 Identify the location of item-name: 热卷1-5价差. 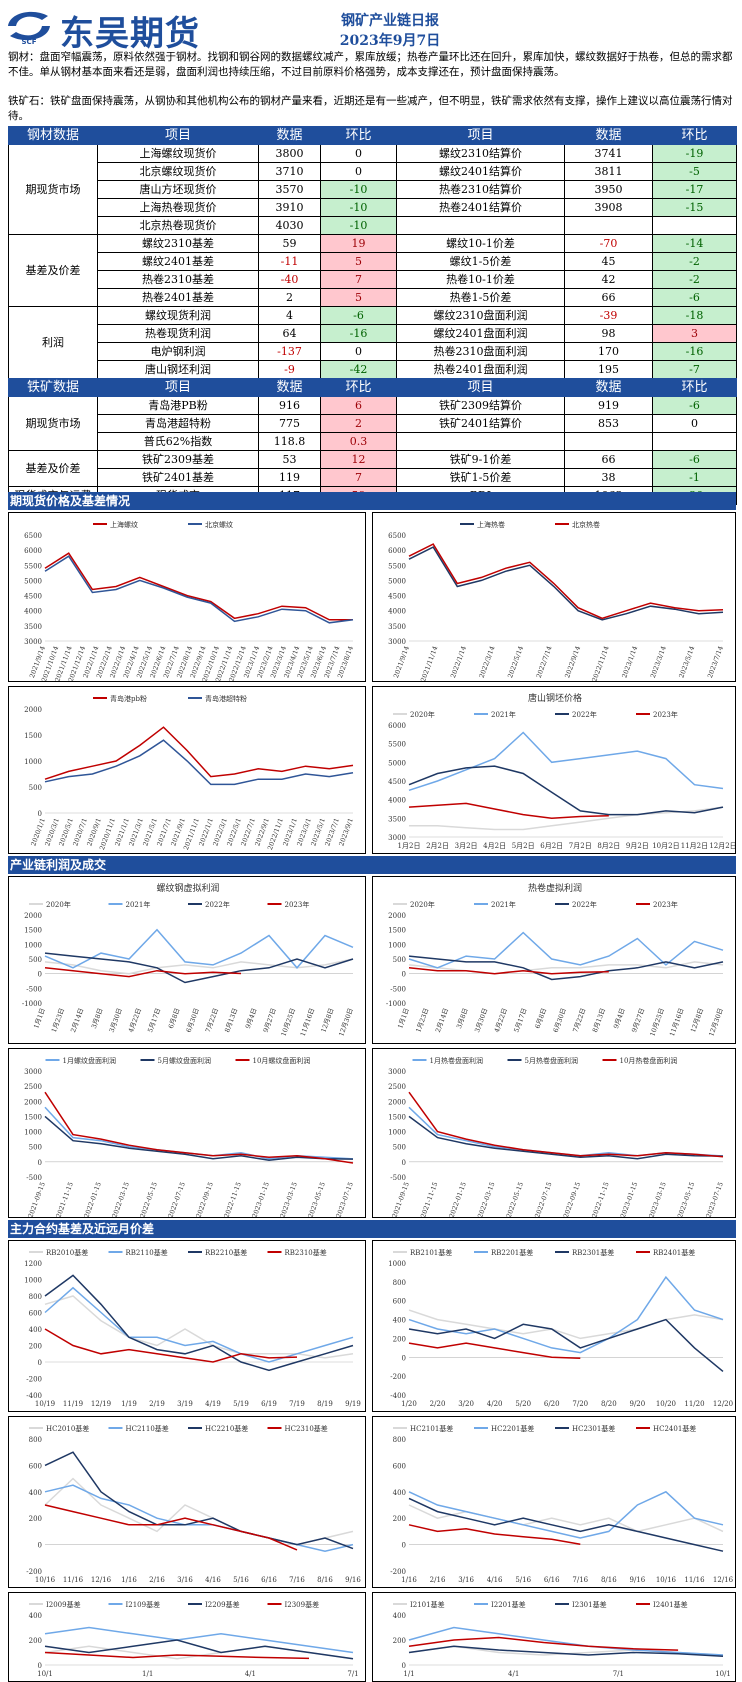
(480, 297).